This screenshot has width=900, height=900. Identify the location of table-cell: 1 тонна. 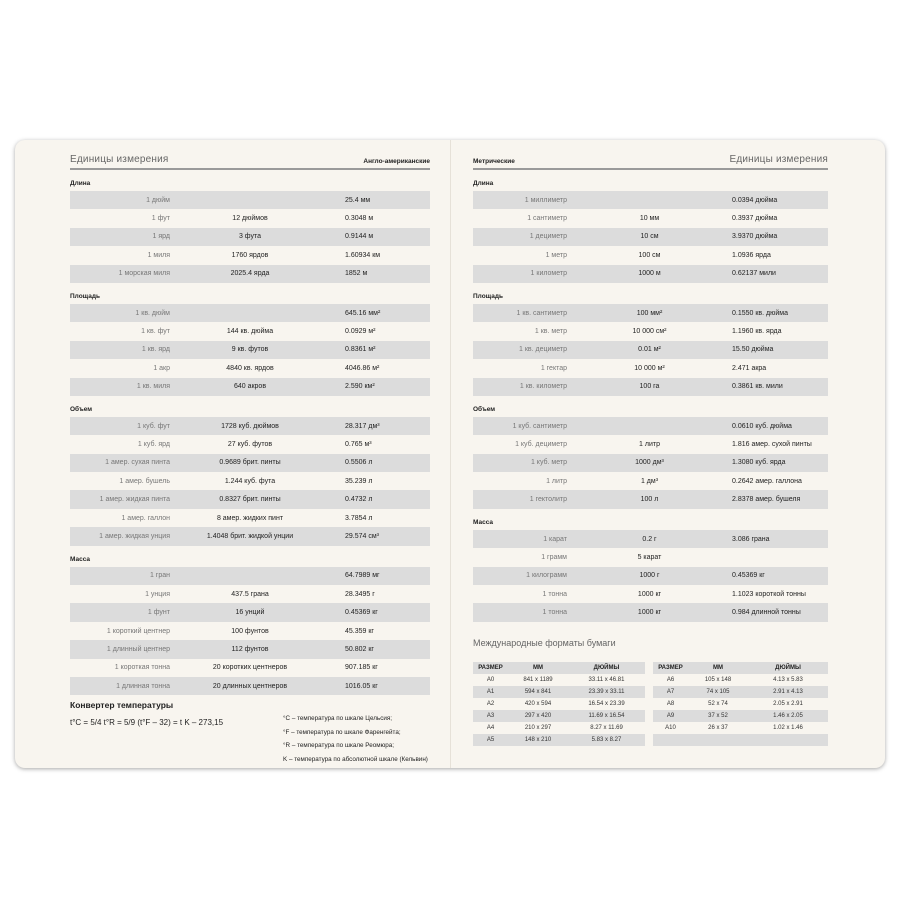
(554, 613).